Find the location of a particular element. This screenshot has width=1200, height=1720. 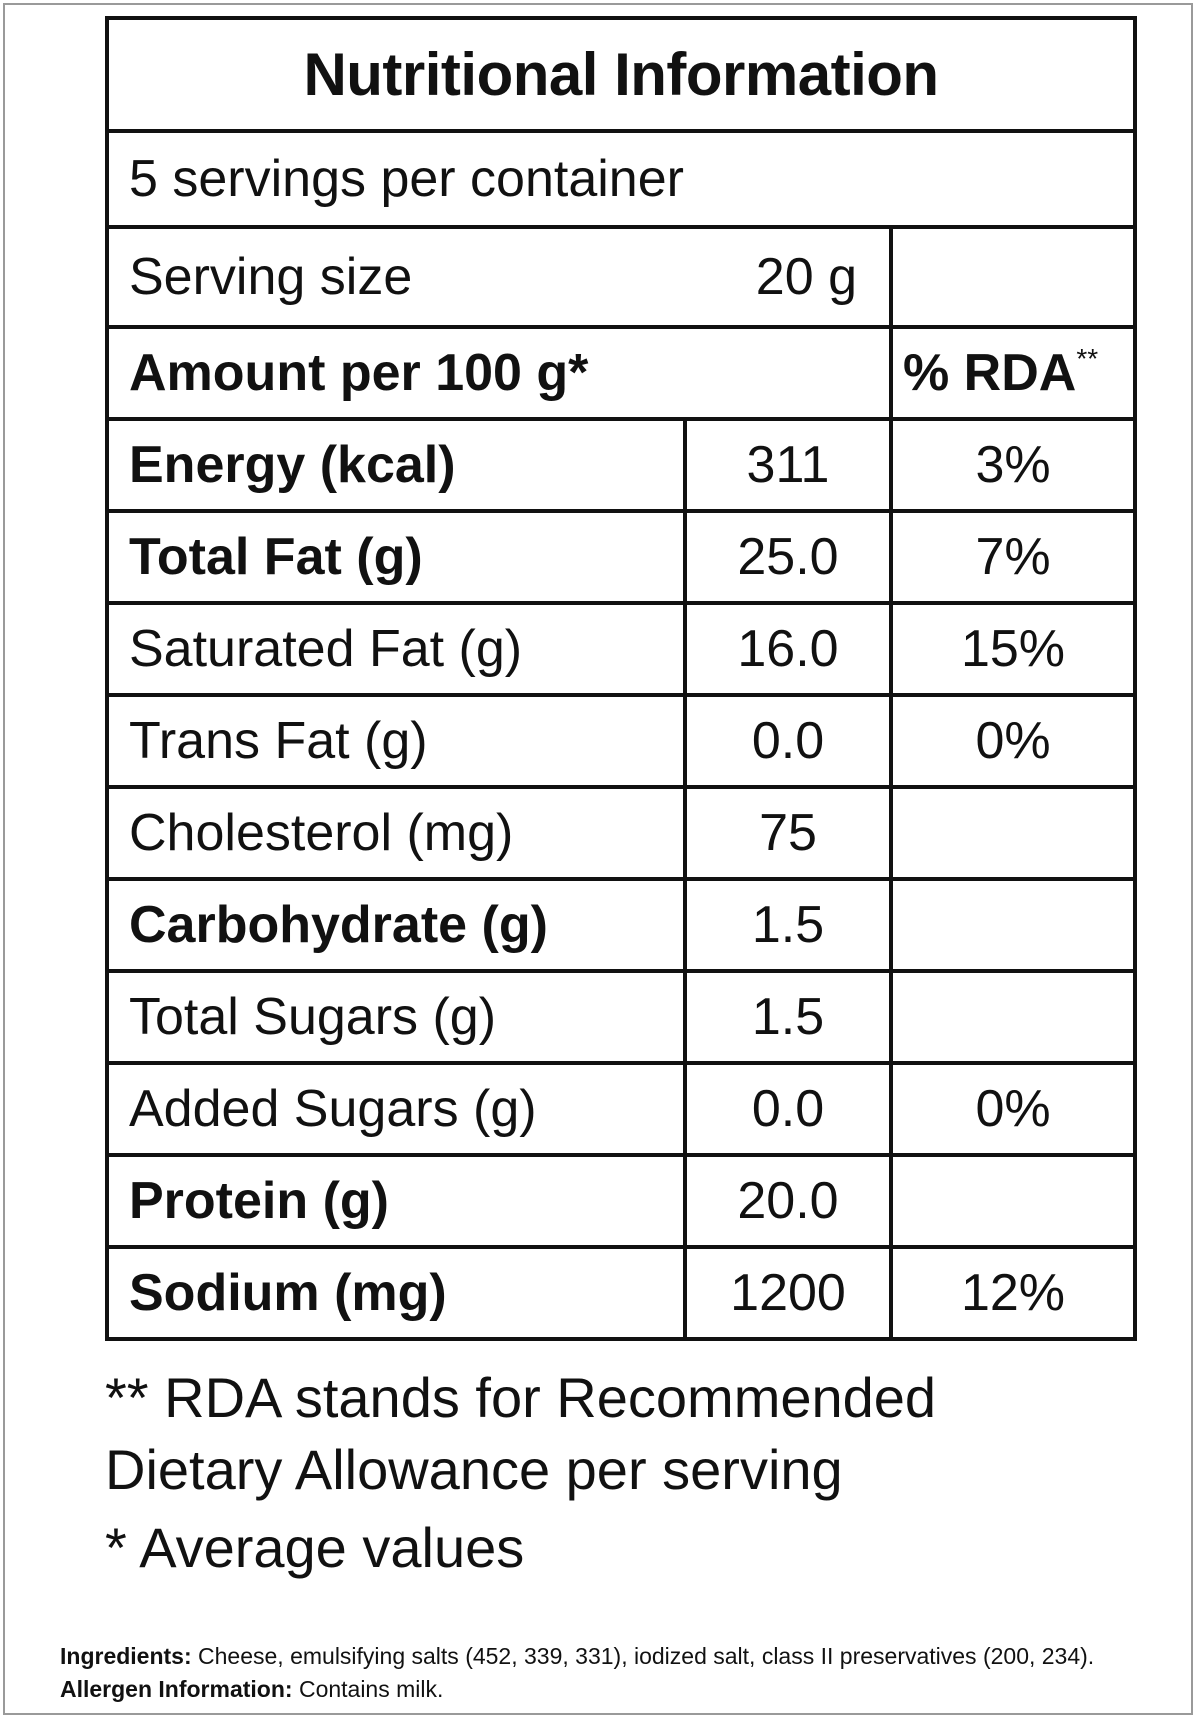

nutrient-rda: 3% is located at coordinates (1013, 465).